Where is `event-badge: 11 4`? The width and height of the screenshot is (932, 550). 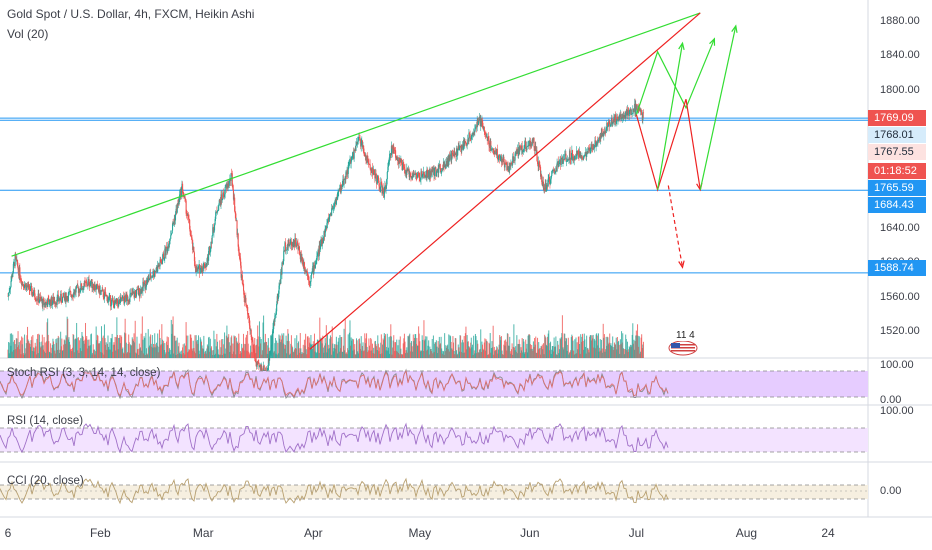 event-badge: 11 4 is located at coordinates (683, 343).